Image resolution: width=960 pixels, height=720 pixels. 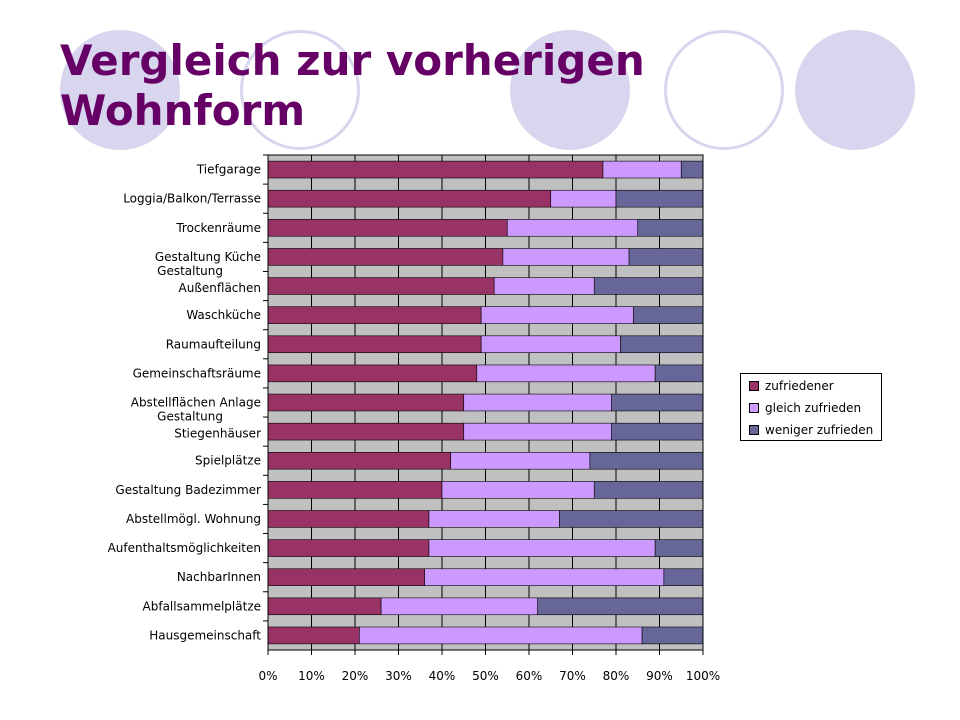 What do you see at coordinates (228, 461) in the screenshot?
I see `category-label: Spielplätze` at bounding box center [228, 461].